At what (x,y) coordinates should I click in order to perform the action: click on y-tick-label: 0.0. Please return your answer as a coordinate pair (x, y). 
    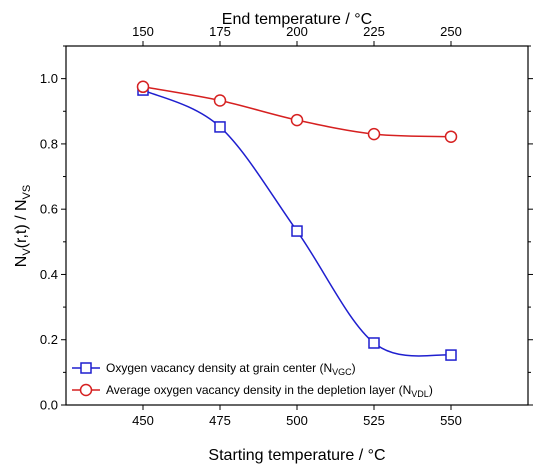
    Looking at the image, I should click on (49, 405).